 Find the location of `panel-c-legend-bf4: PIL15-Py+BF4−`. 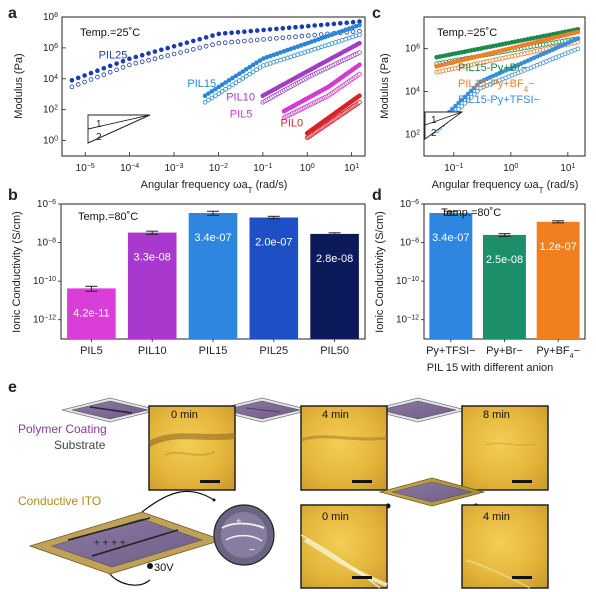

panel-c-legend-bf4: PIL15-Py+BF4− is located at coordinates (496, 86).